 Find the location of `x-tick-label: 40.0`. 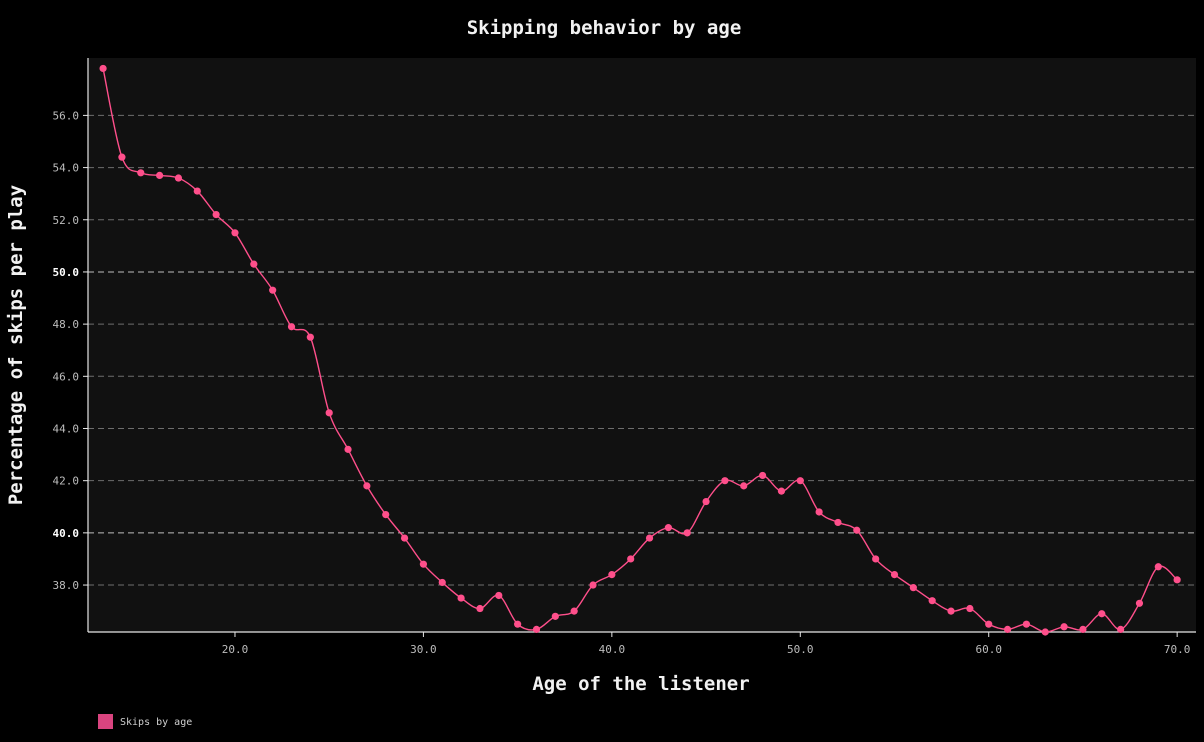

x-tick-label: 40.0 is located at coordinates (612, 649).